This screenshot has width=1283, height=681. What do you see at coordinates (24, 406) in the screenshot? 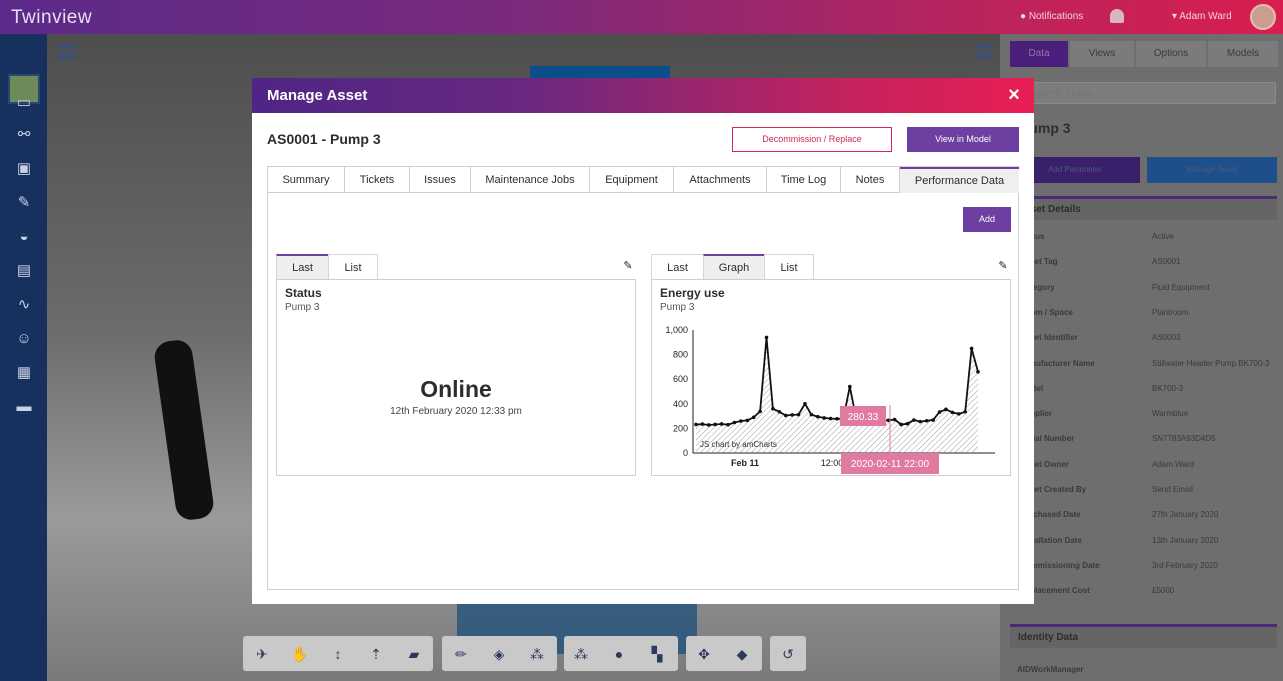
I see `chat-icon: ▬` at bounding box center [24, 406].